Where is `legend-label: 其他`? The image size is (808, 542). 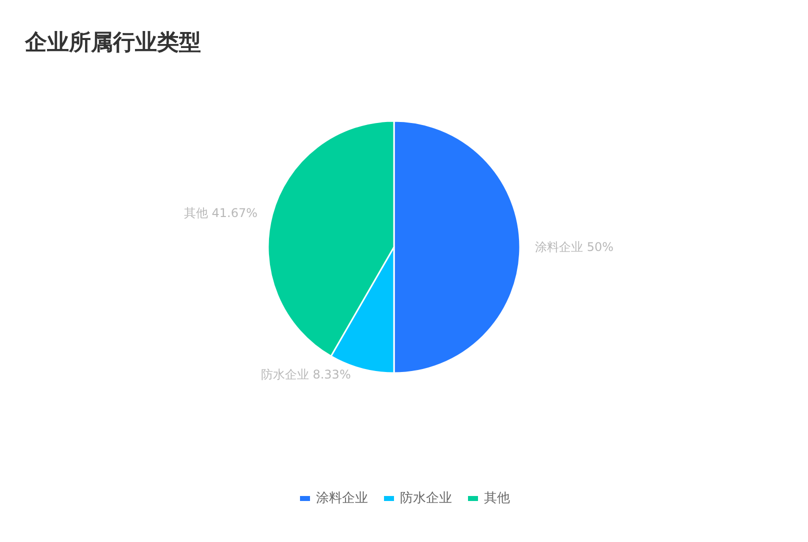
legend-label: 其他 is located at coordinates (497, 498).